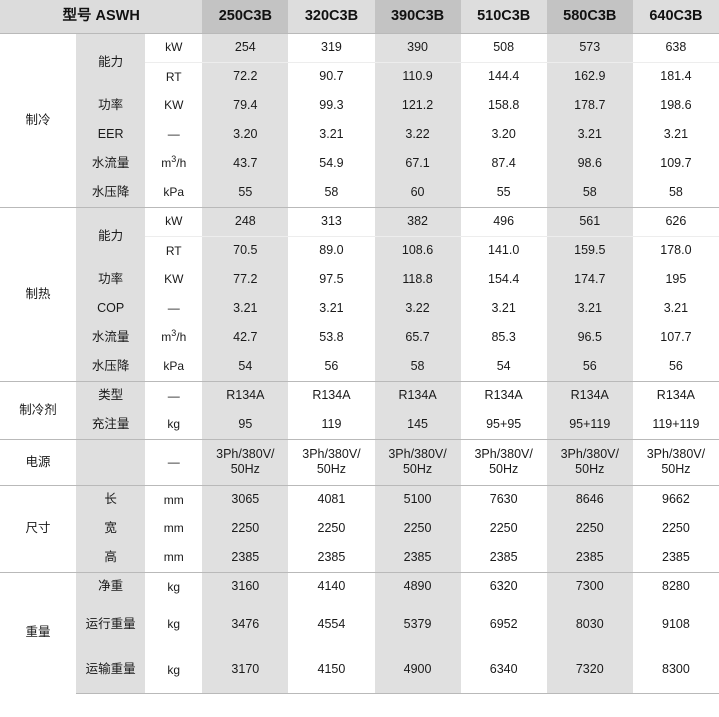  I want to click on table-row: 水压降 kPa 55 58 60 55 58 58, so click(359, 192).